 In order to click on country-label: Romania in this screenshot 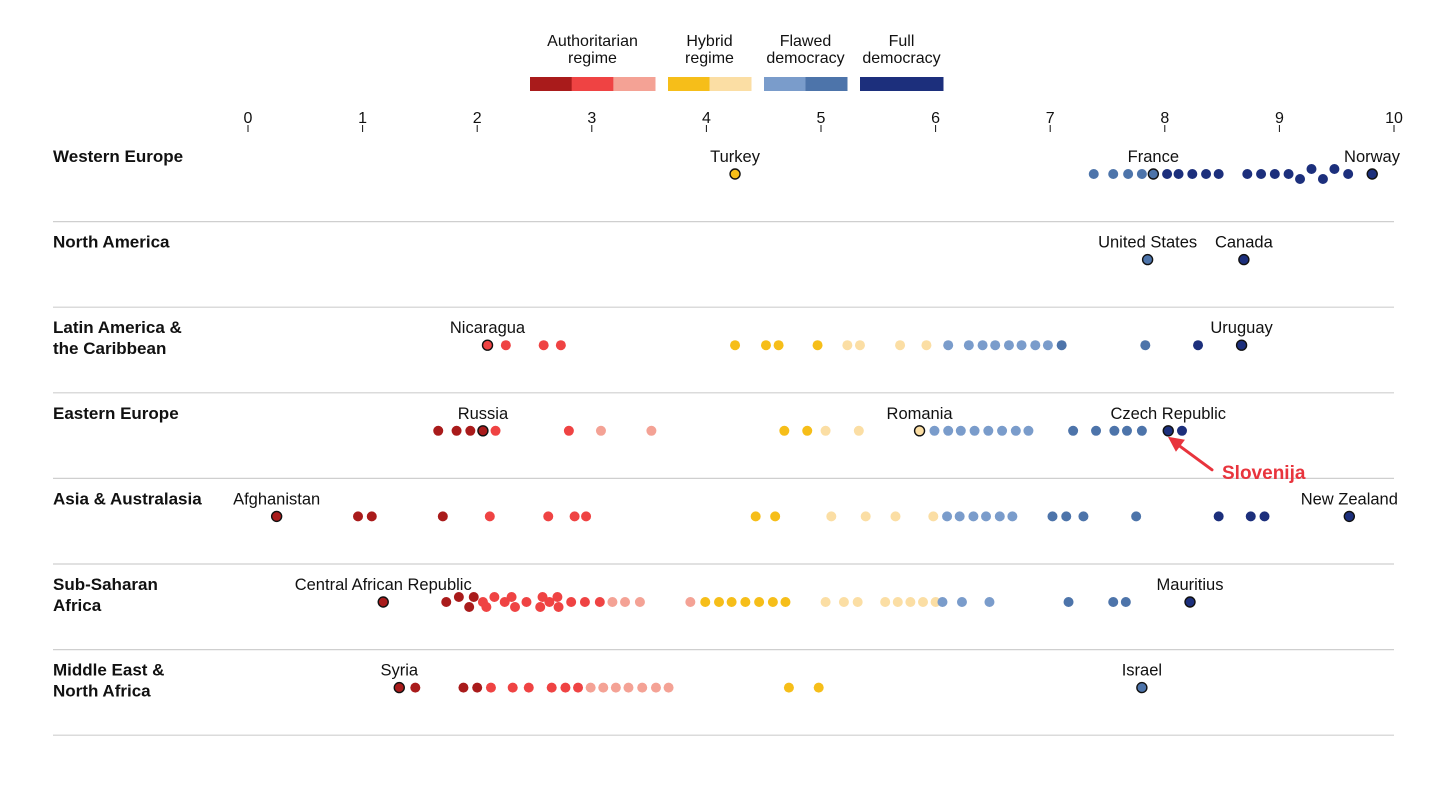, I will do `click(920, 414)`.